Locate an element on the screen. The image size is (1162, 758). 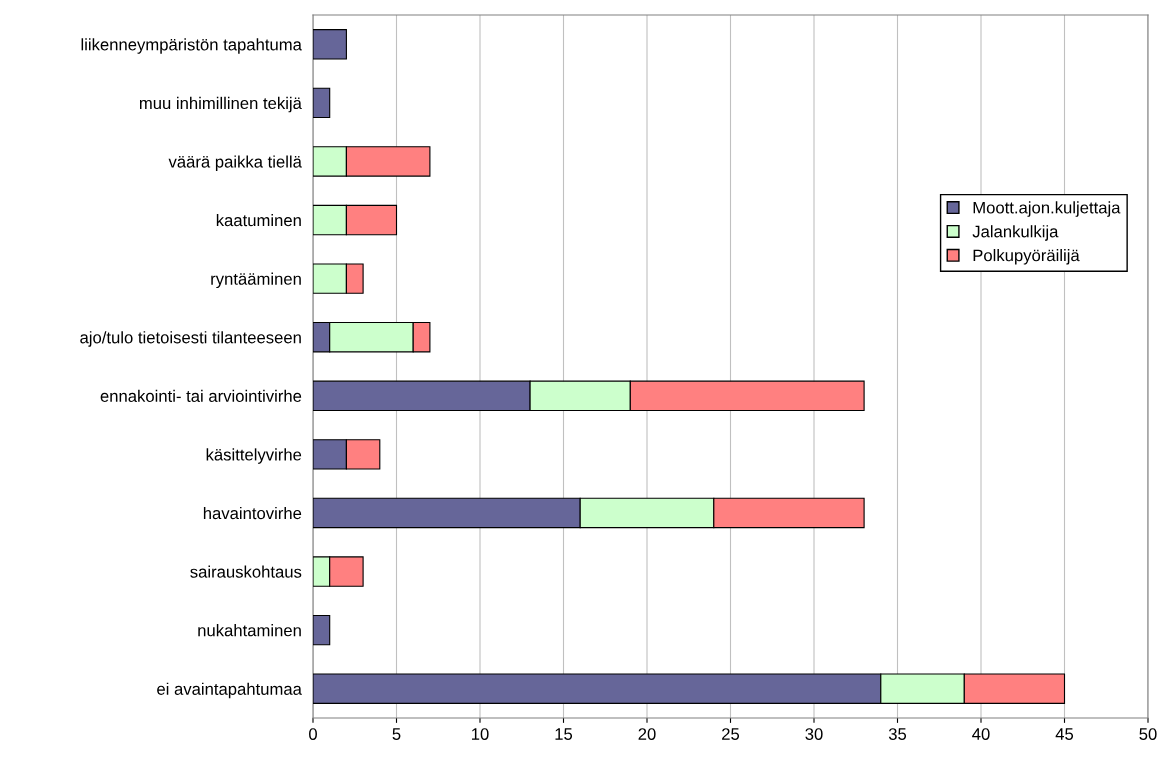
y-tick-label: nukahtaminen is located at coordinates (249, 630).